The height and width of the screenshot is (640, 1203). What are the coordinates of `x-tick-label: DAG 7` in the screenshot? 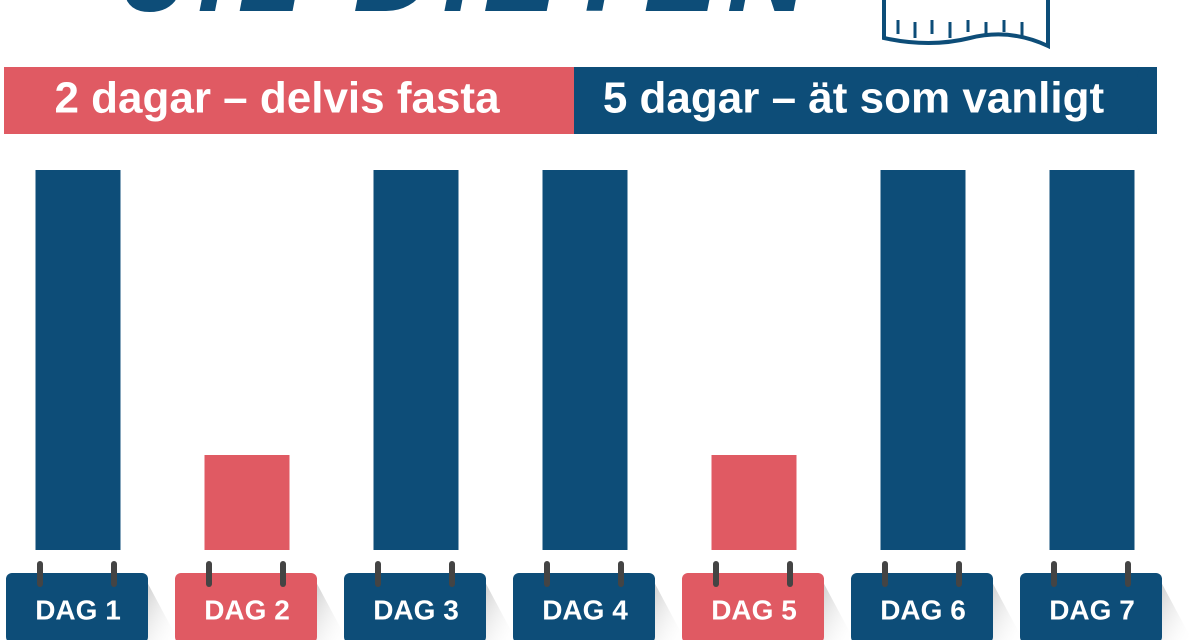 It's located at (1092, 609).